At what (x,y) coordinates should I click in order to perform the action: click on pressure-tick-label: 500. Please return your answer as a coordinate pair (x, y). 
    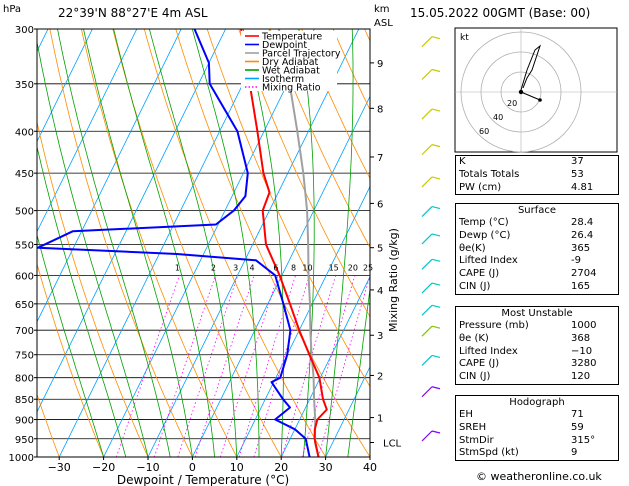
    Looking at the image, I should click on (24, 212).